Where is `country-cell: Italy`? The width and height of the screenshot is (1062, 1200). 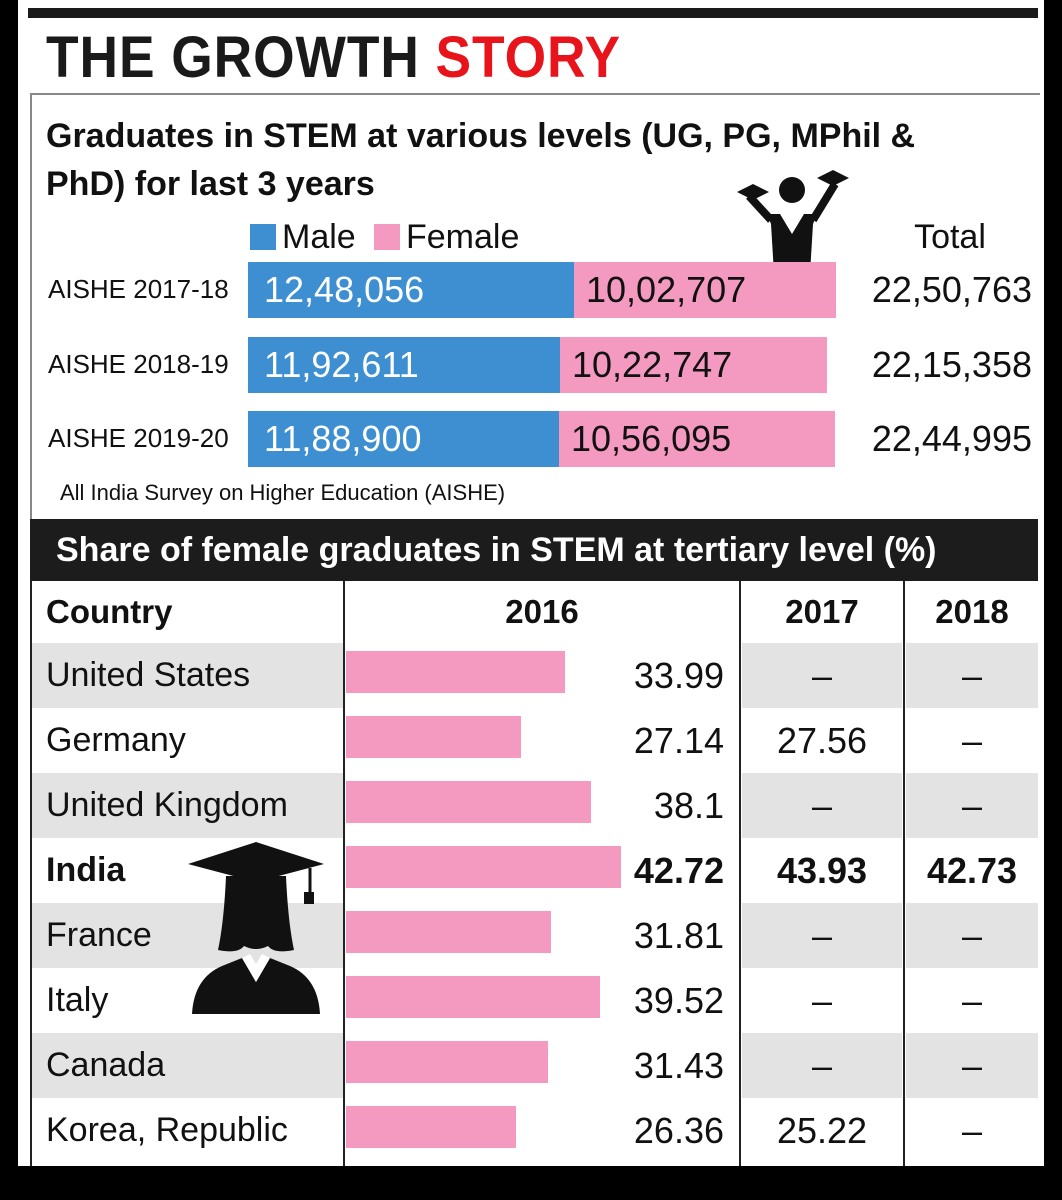
country-cell: Italy is located at coordinates (77, 1000).